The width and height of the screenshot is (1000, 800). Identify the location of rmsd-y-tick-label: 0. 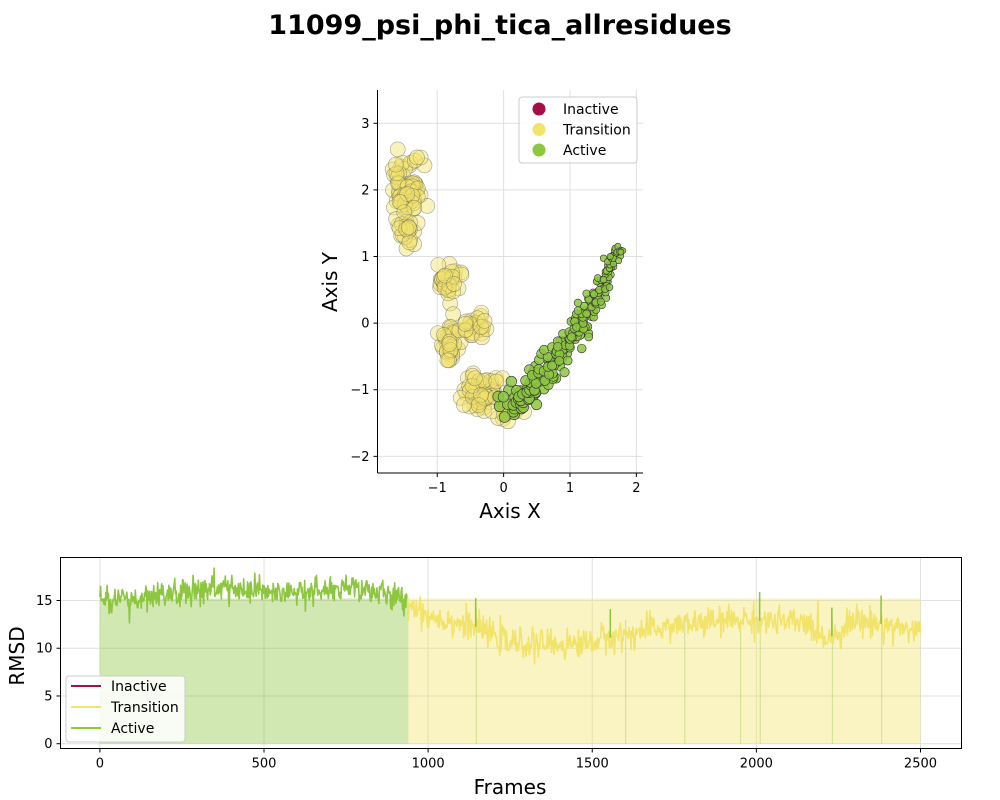
(48, 744).